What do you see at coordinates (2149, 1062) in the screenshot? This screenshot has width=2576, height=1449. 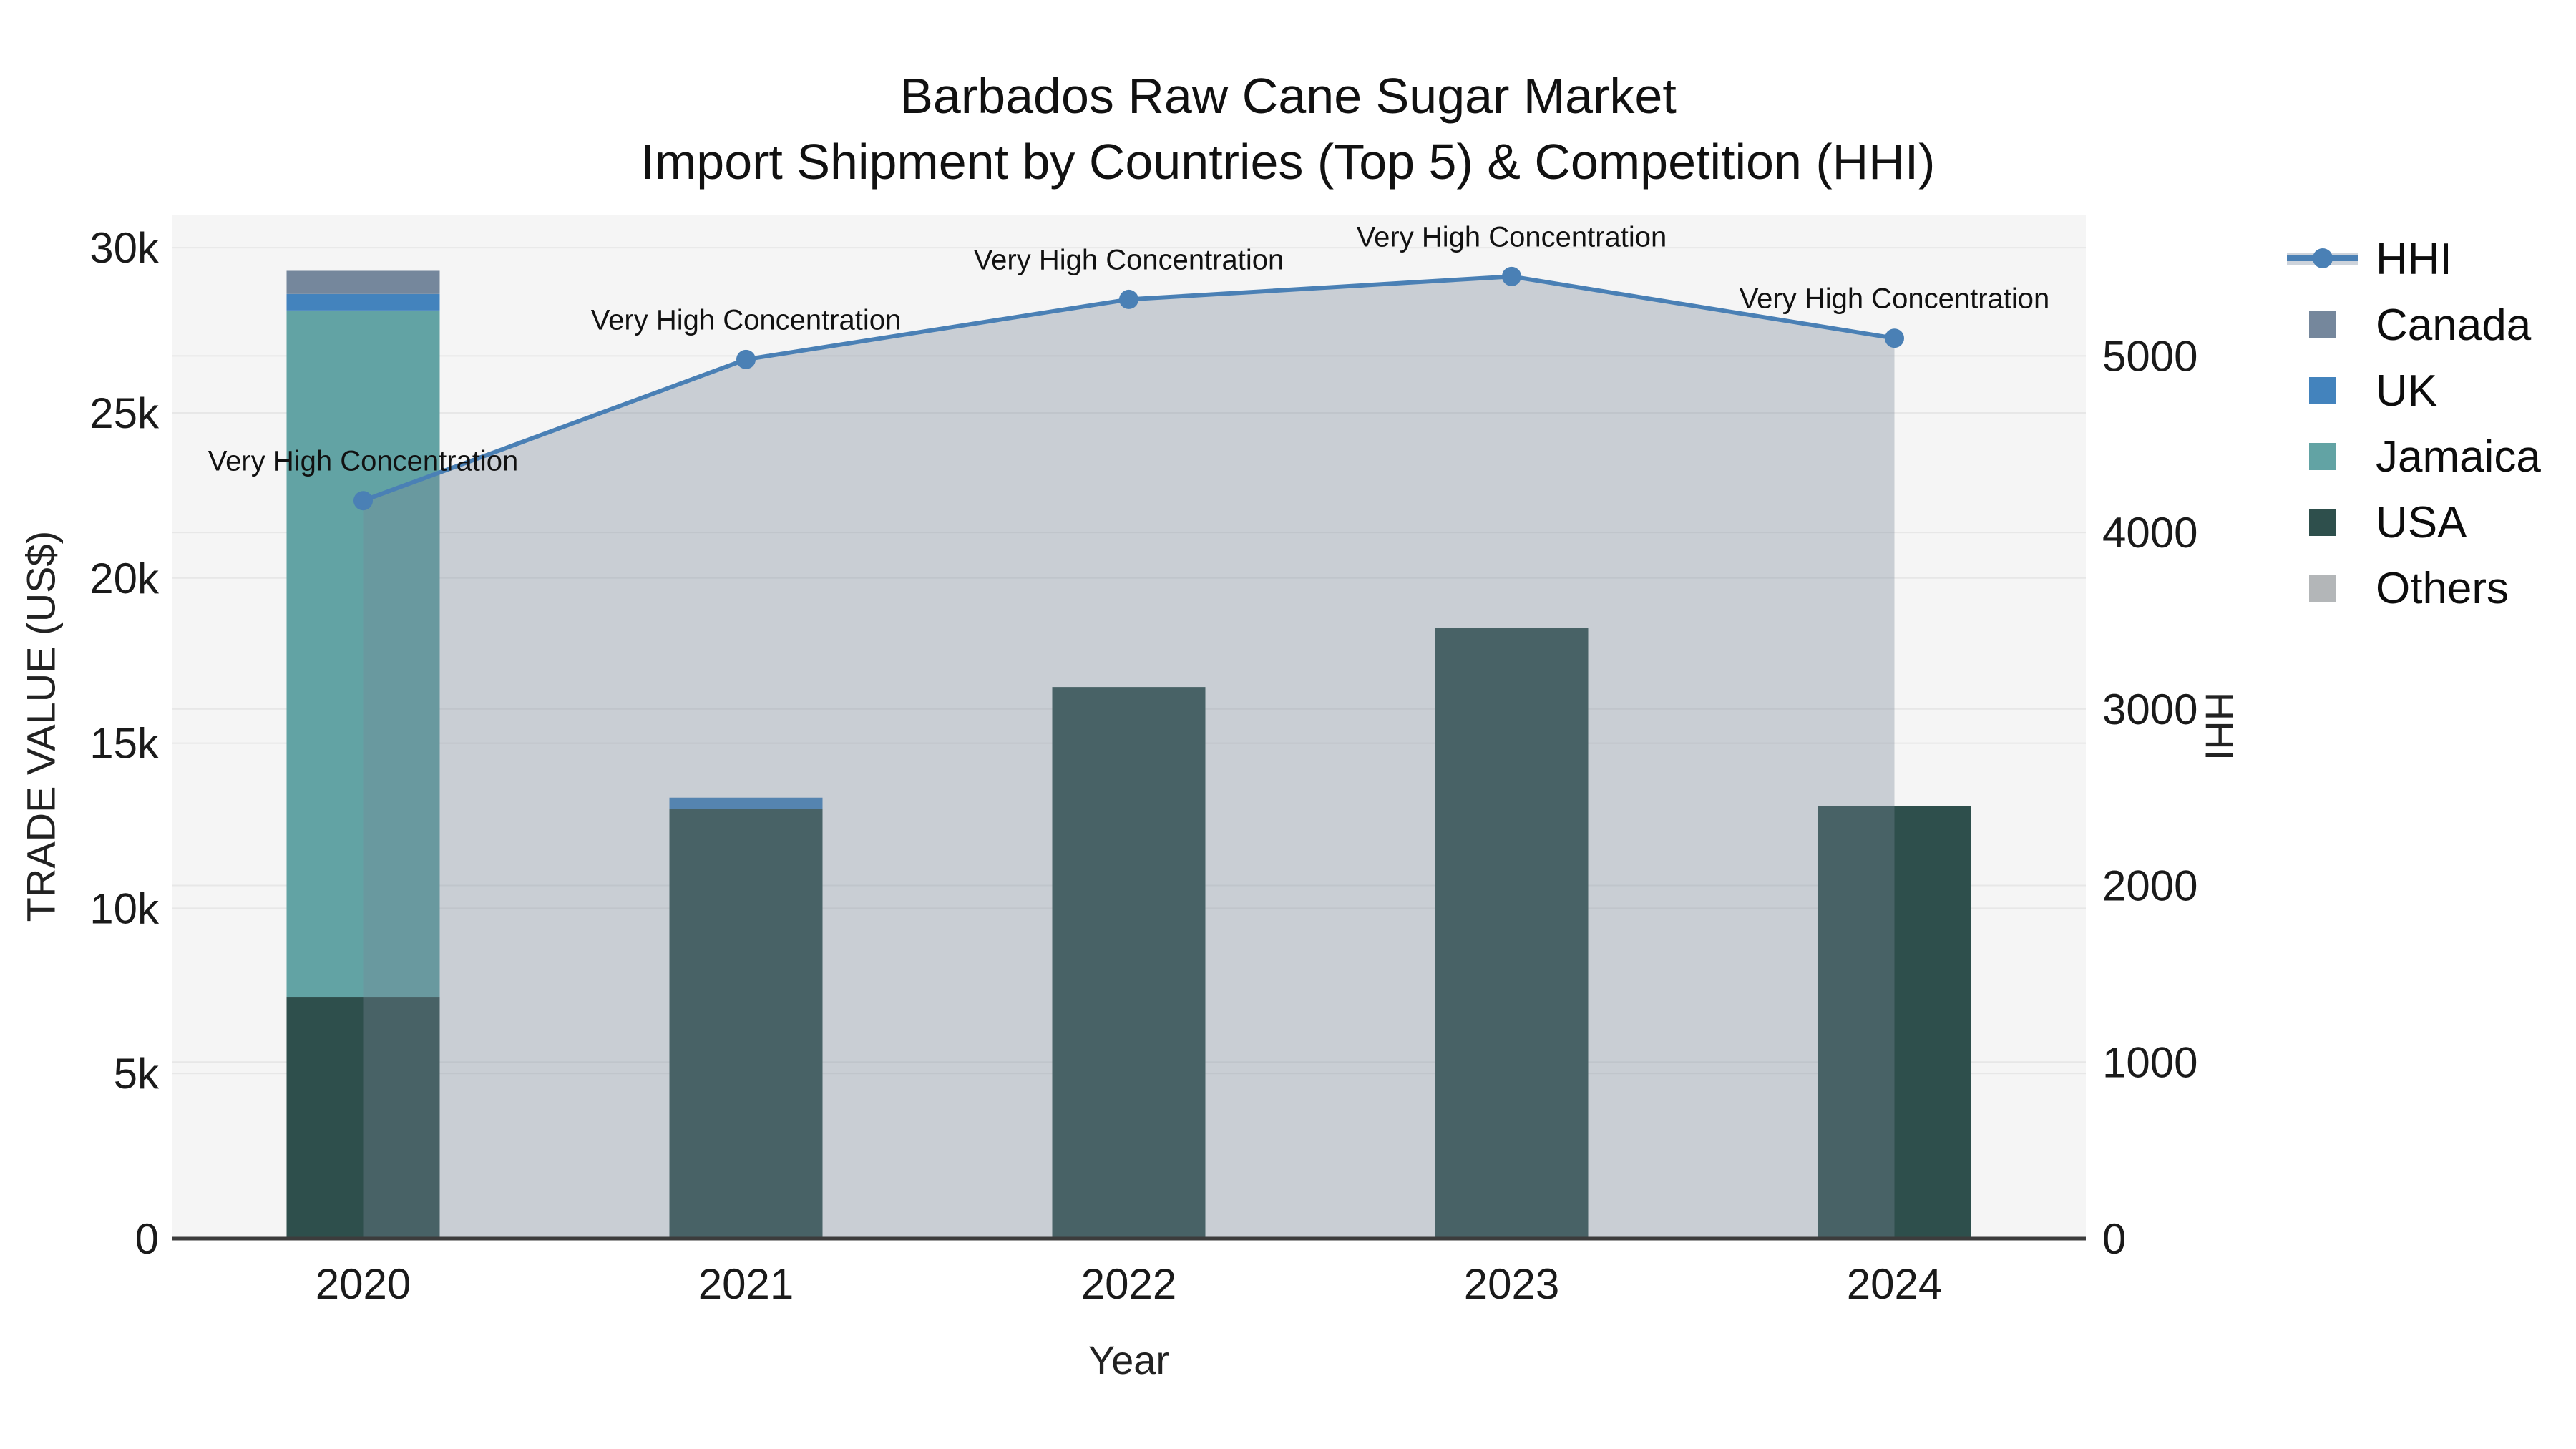 I see `y2-tick-label: 1000` at bounding box center [2149, 1062].